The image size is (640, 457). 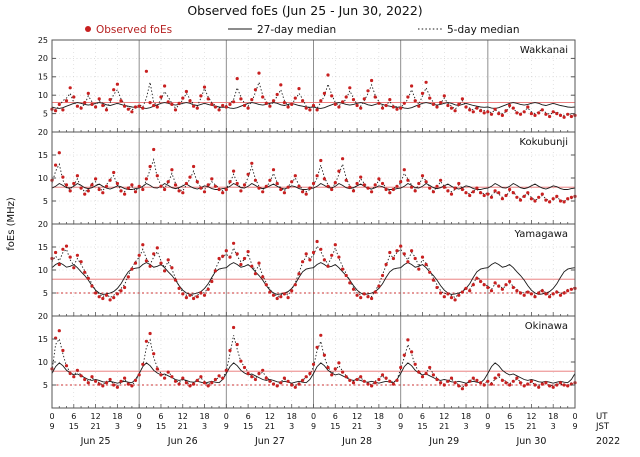 I want to click on x-tick-jst: 3, so click(x=378, y=426).